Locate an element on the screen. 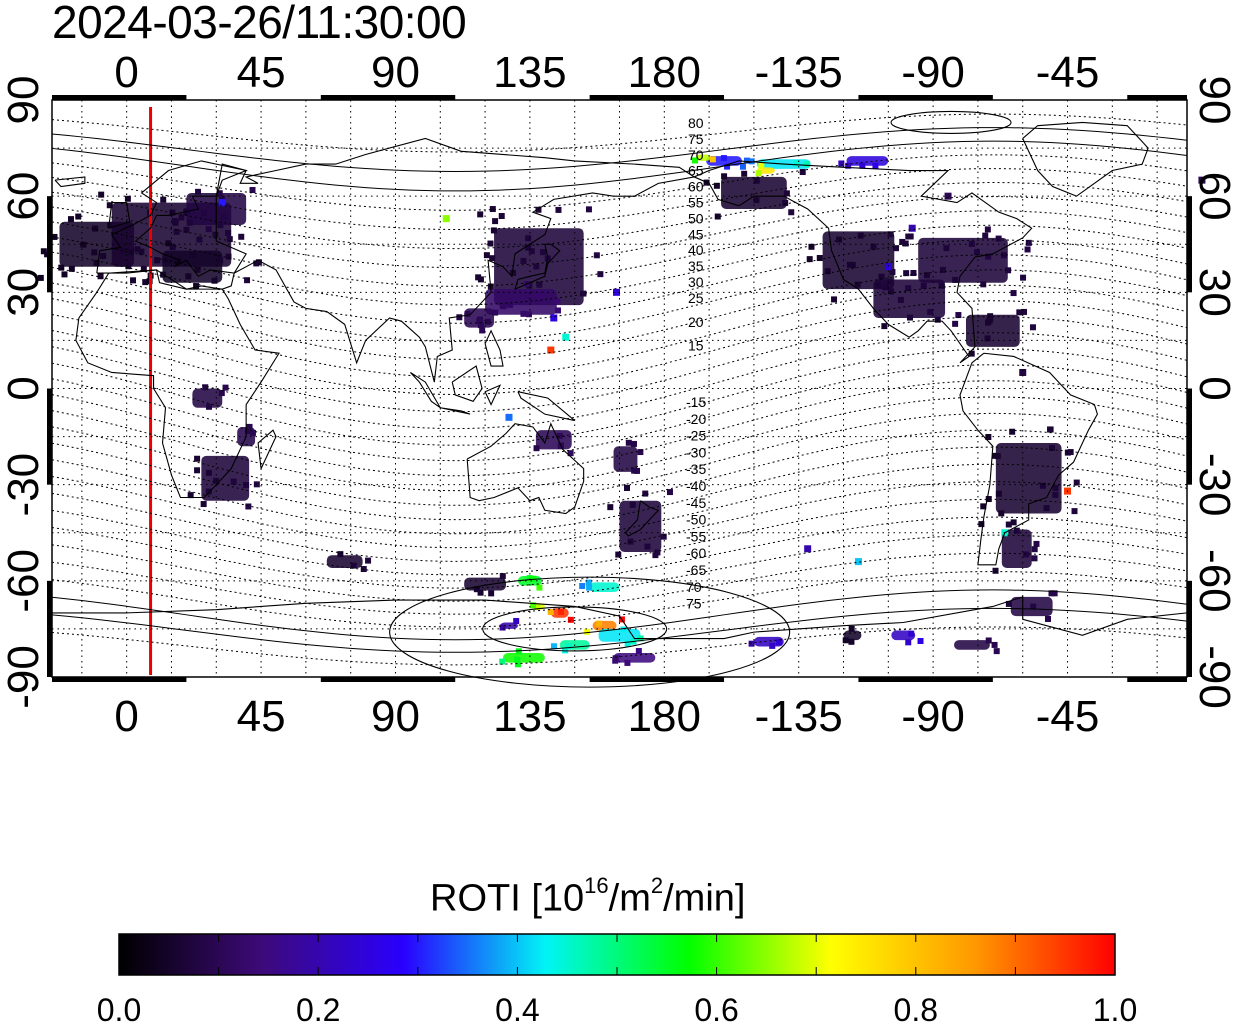 The height and width of the screenshot is (1028, 1240). maglat-label-south: -50 is located at coordinates (696, 520).